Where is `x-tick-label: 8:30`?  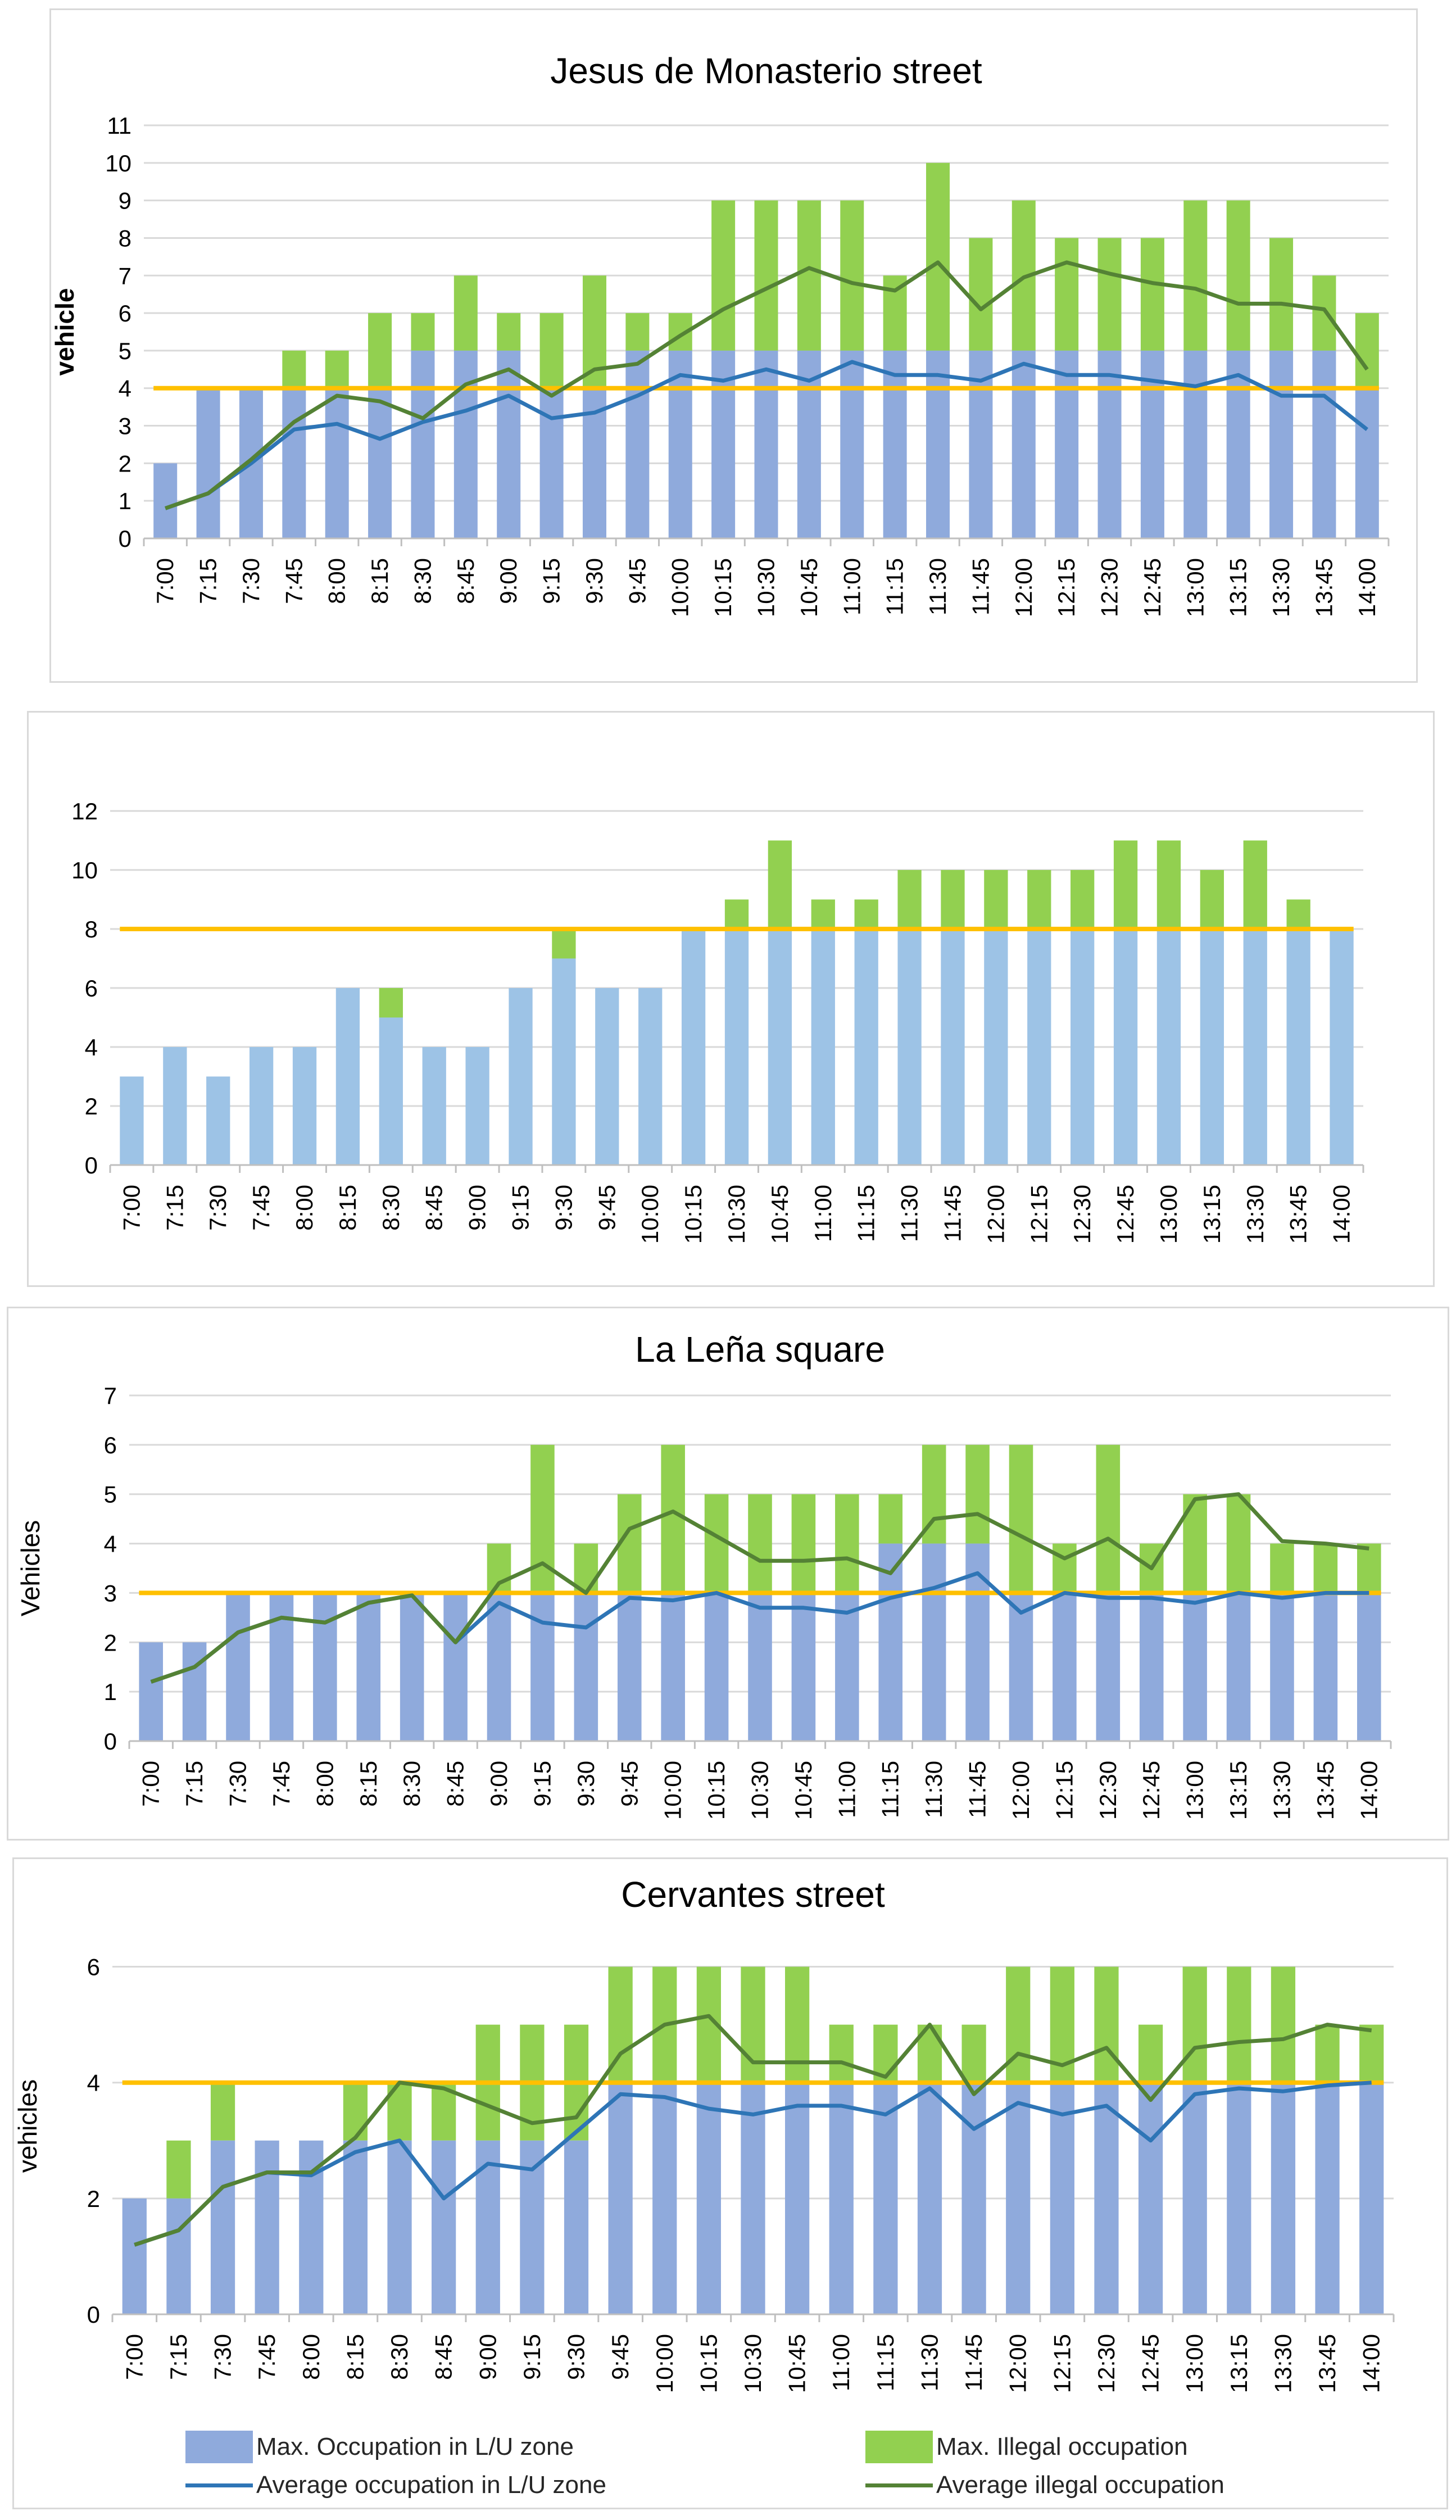 x-tick-label: 8:30 is located at coordinates (399, 2357).